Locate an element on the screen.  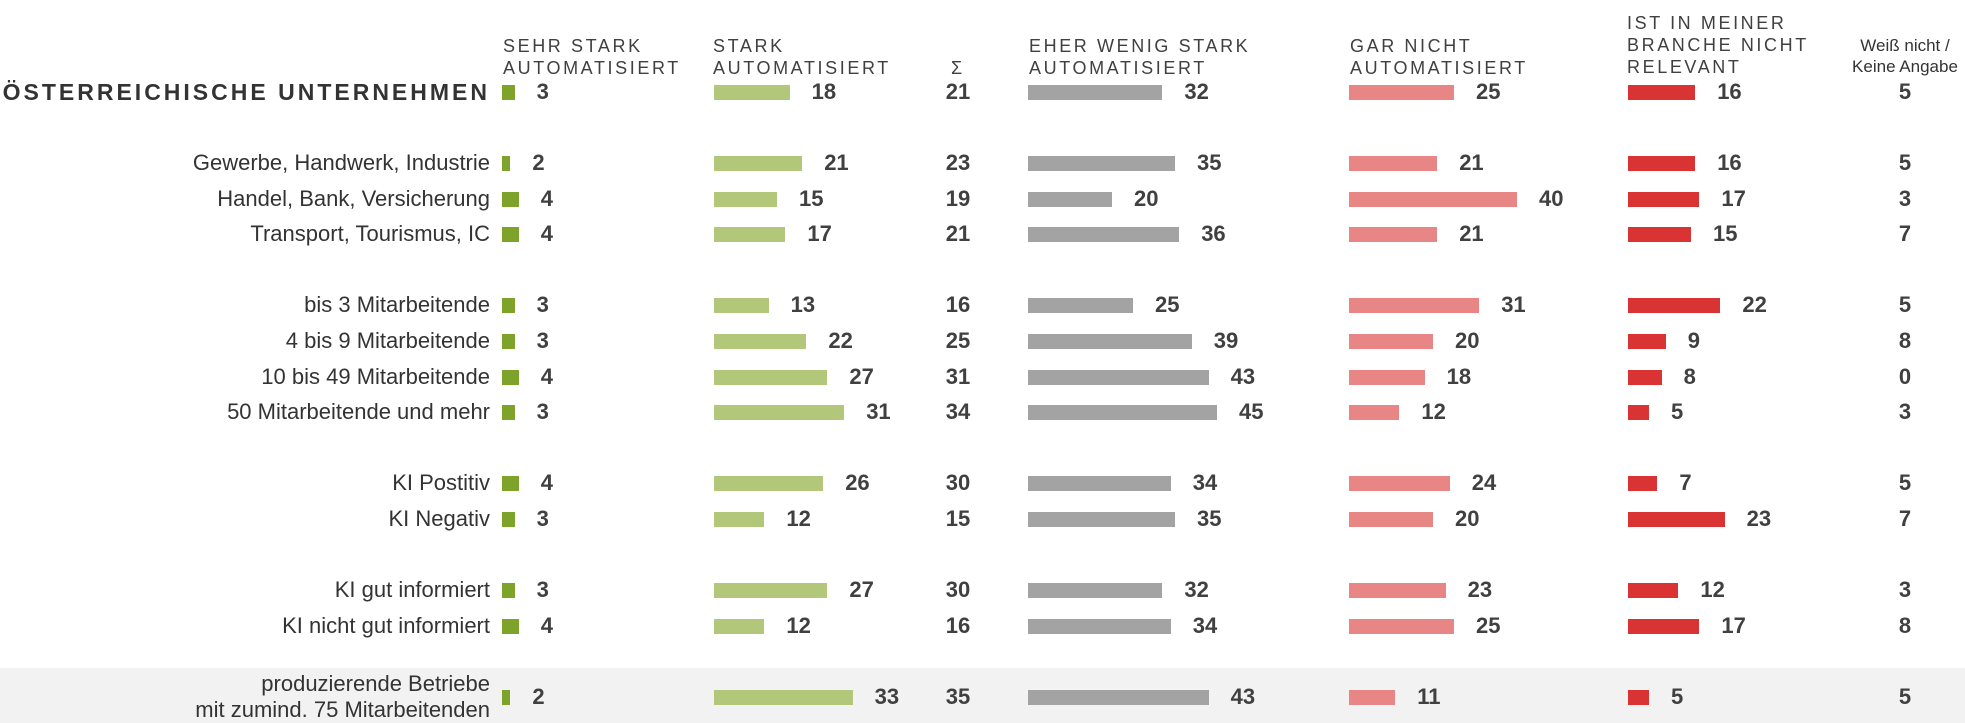
value-label-gar-nicht: 25 is located at coordinates (1488, 91).